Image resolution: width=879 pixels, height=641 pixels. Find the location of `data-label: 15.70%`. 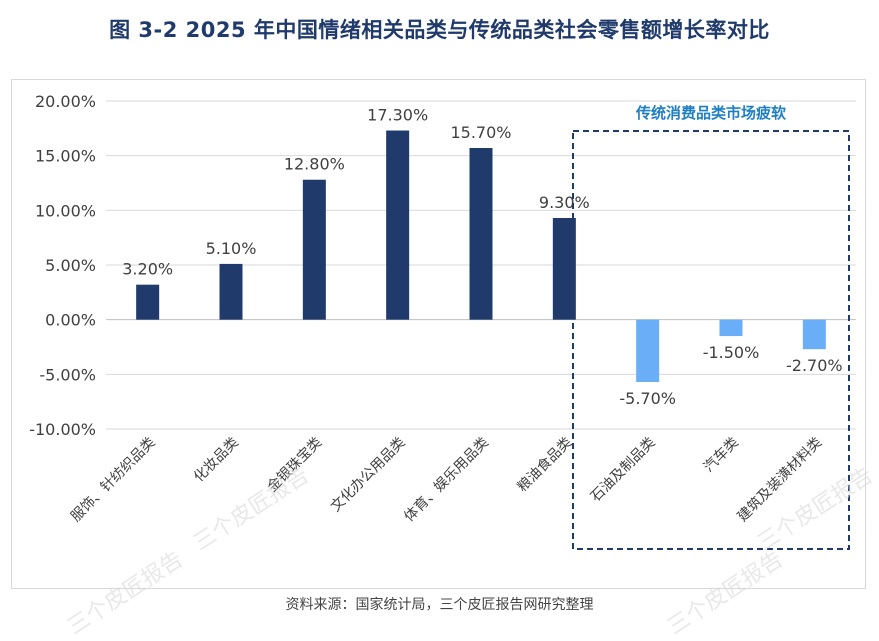

data-label: 15.70% is located at coordinates (480, 132).